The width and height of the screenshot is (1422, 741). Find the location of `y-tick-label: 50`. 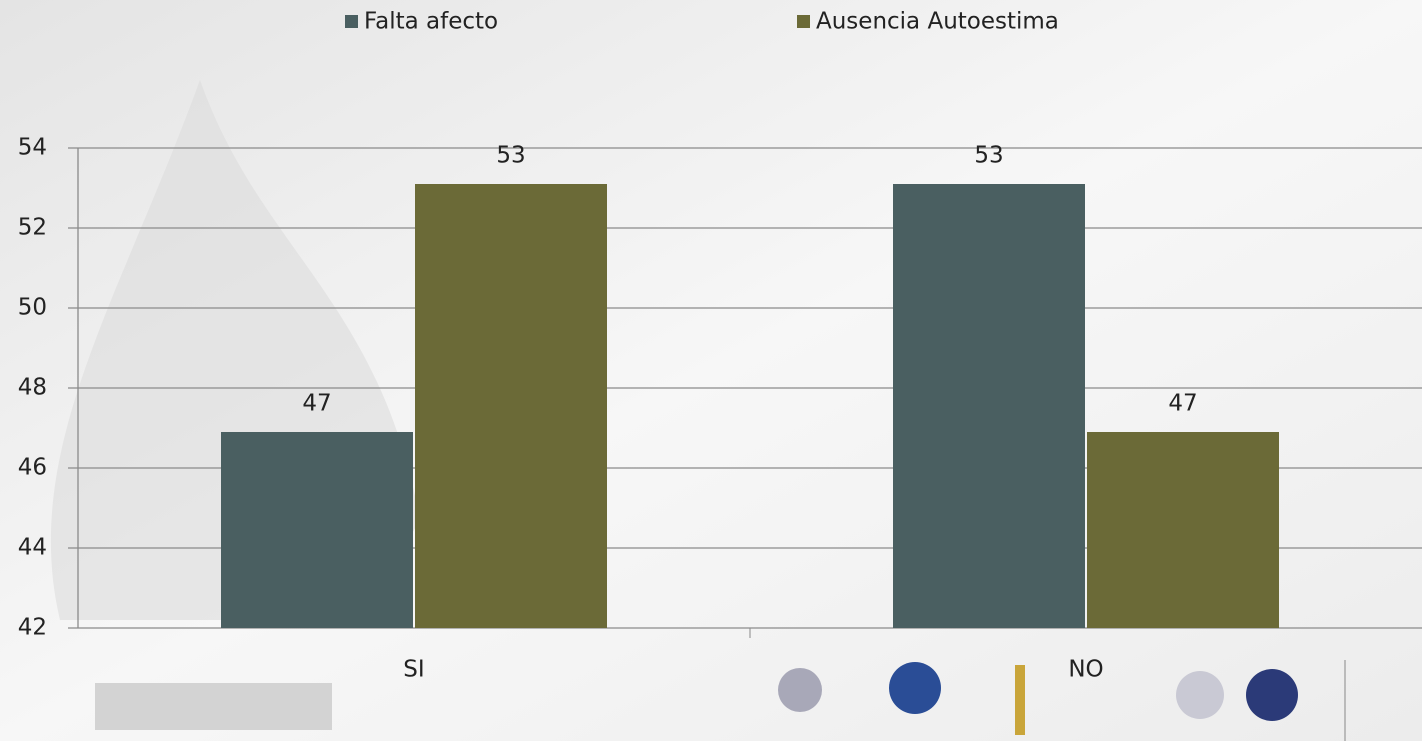

y-tick-label: 50 is located at coordinates (32, 308).